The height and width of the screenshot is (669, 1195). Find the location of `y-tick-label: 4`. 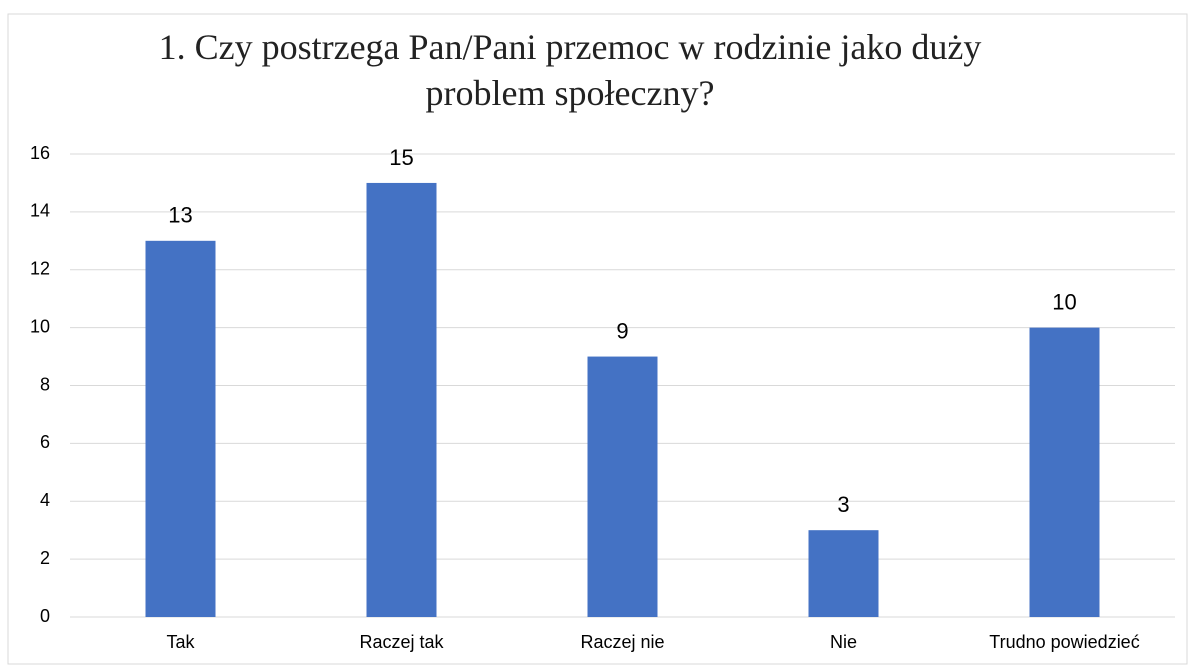

y-tick-label: 4 is located at coordinates (45, 500).